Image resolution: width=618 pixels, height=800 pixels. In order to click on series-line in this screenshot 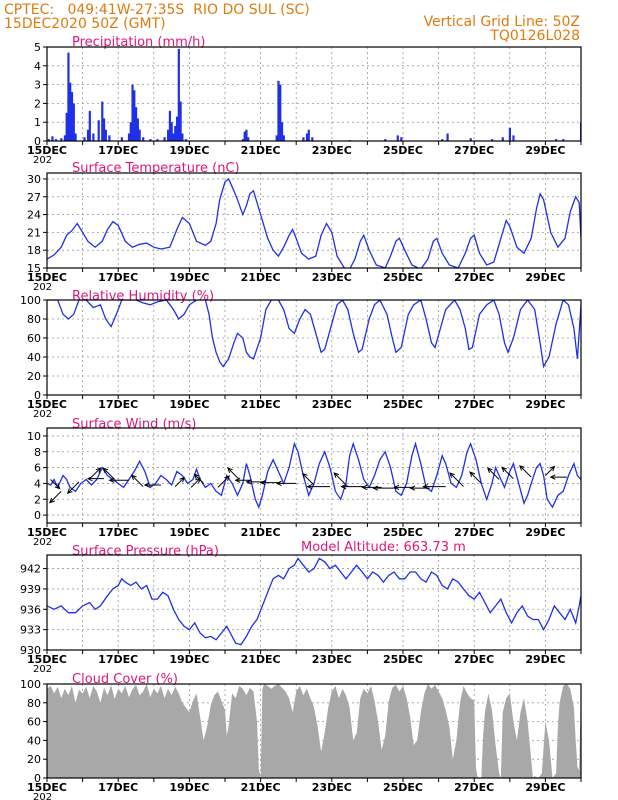, I will do `click(314, 475)`.